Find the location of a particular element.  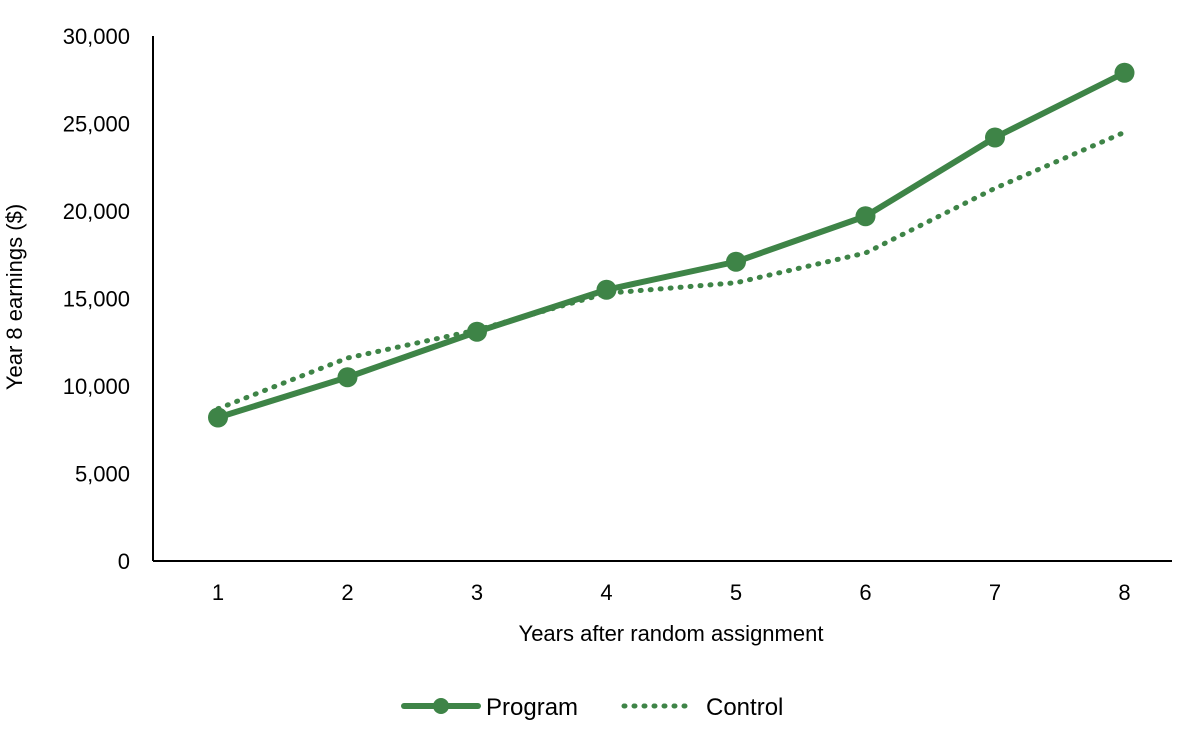

y-tick-label: 30,000 is located at coordinates (96, 36).